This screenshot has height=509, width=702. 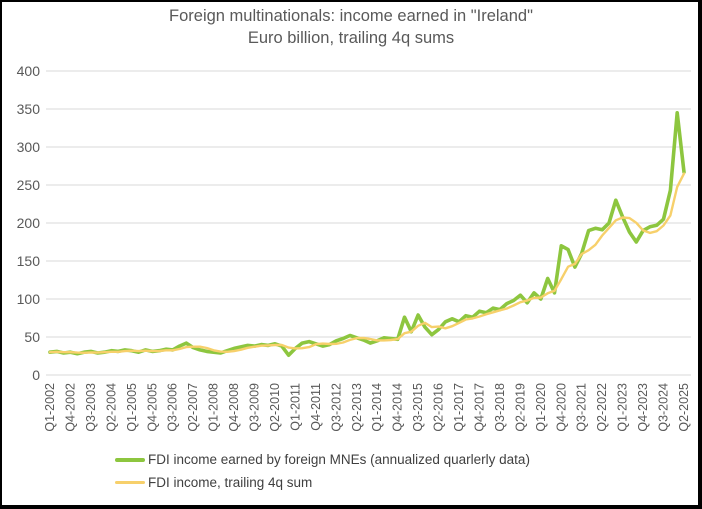 I want to click on svg-text: Q4-2008, so click(x=234, y=407).